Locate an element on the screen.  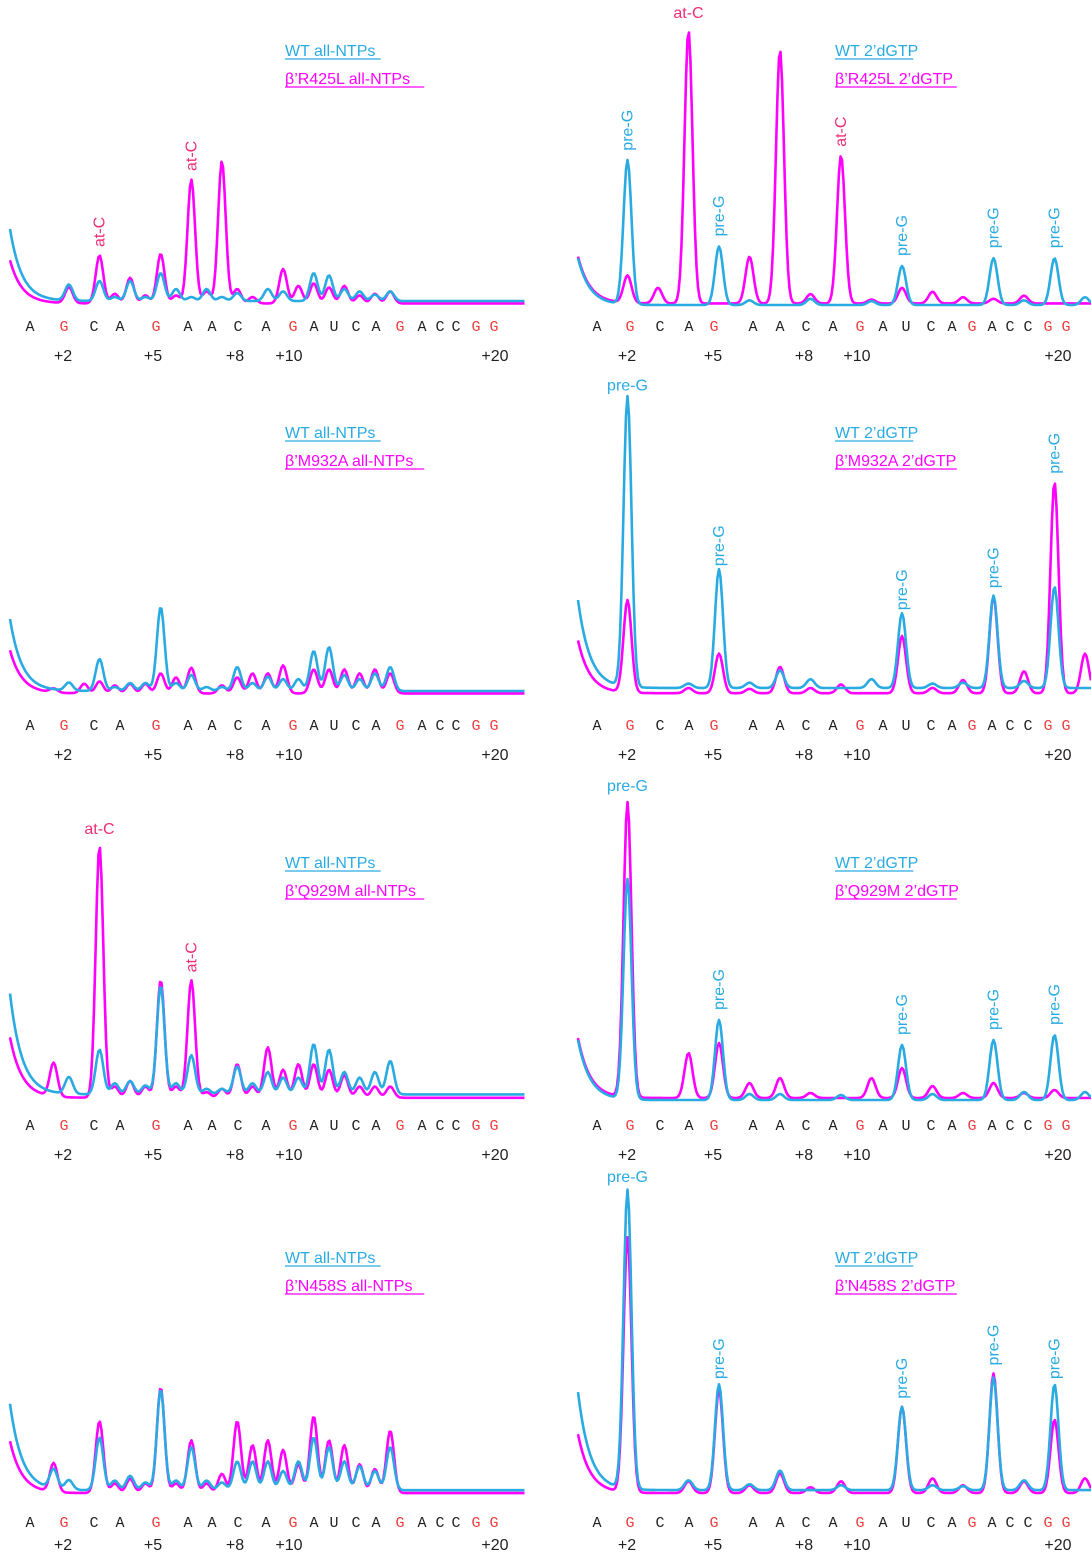
mutant-trace-row2-right is located at coordinates (833, 588).